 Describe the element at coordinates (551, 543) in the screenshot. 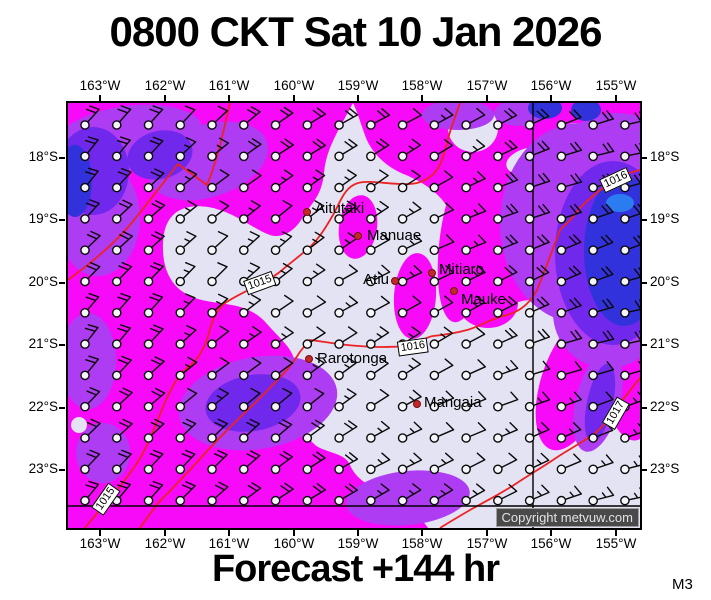

I see `lon-label-bottom: 156°W` at that location.